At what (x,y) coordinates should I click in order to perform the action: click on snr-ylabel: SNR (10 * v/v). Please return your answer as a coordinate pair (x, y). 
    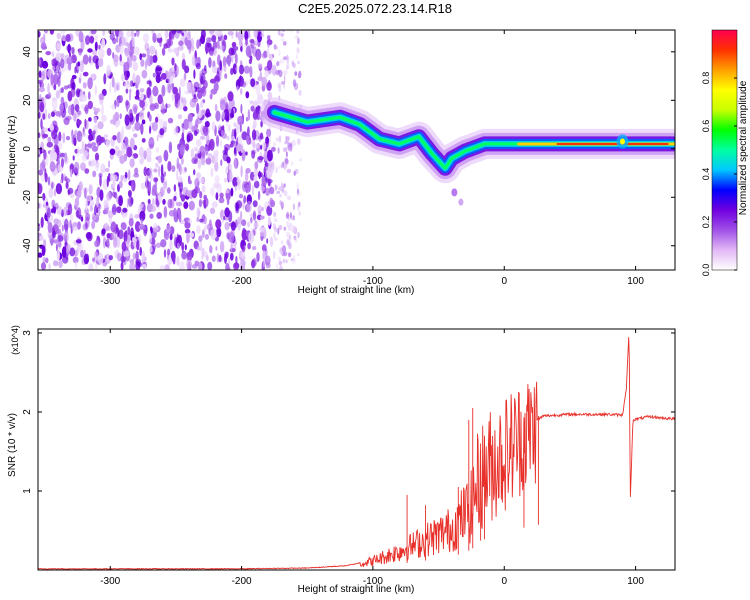
    Looking at the image, I should click on (12, 445).